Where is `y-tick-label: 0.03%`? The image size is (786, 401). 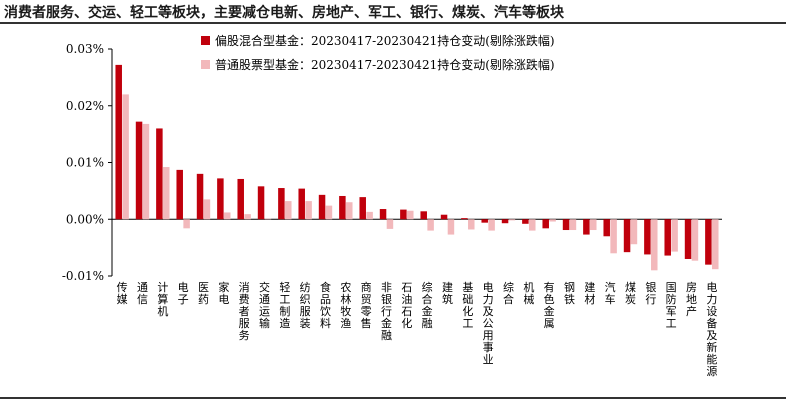
y-tick-label: 0.03% is located at coordinates (85, 49).